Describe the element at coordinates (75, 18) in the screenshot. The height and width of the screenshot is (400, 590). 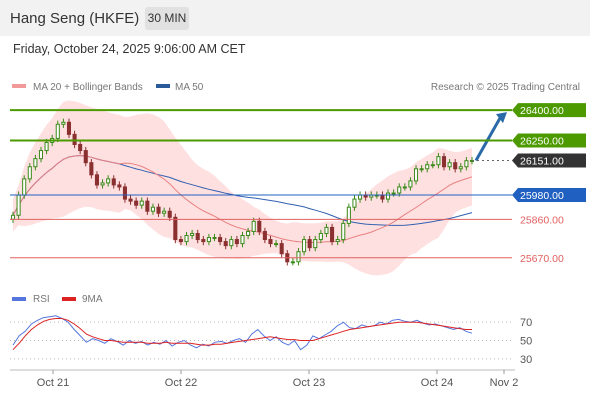
I see `instrument-title: Hang Seng (HKFE)` at that location.